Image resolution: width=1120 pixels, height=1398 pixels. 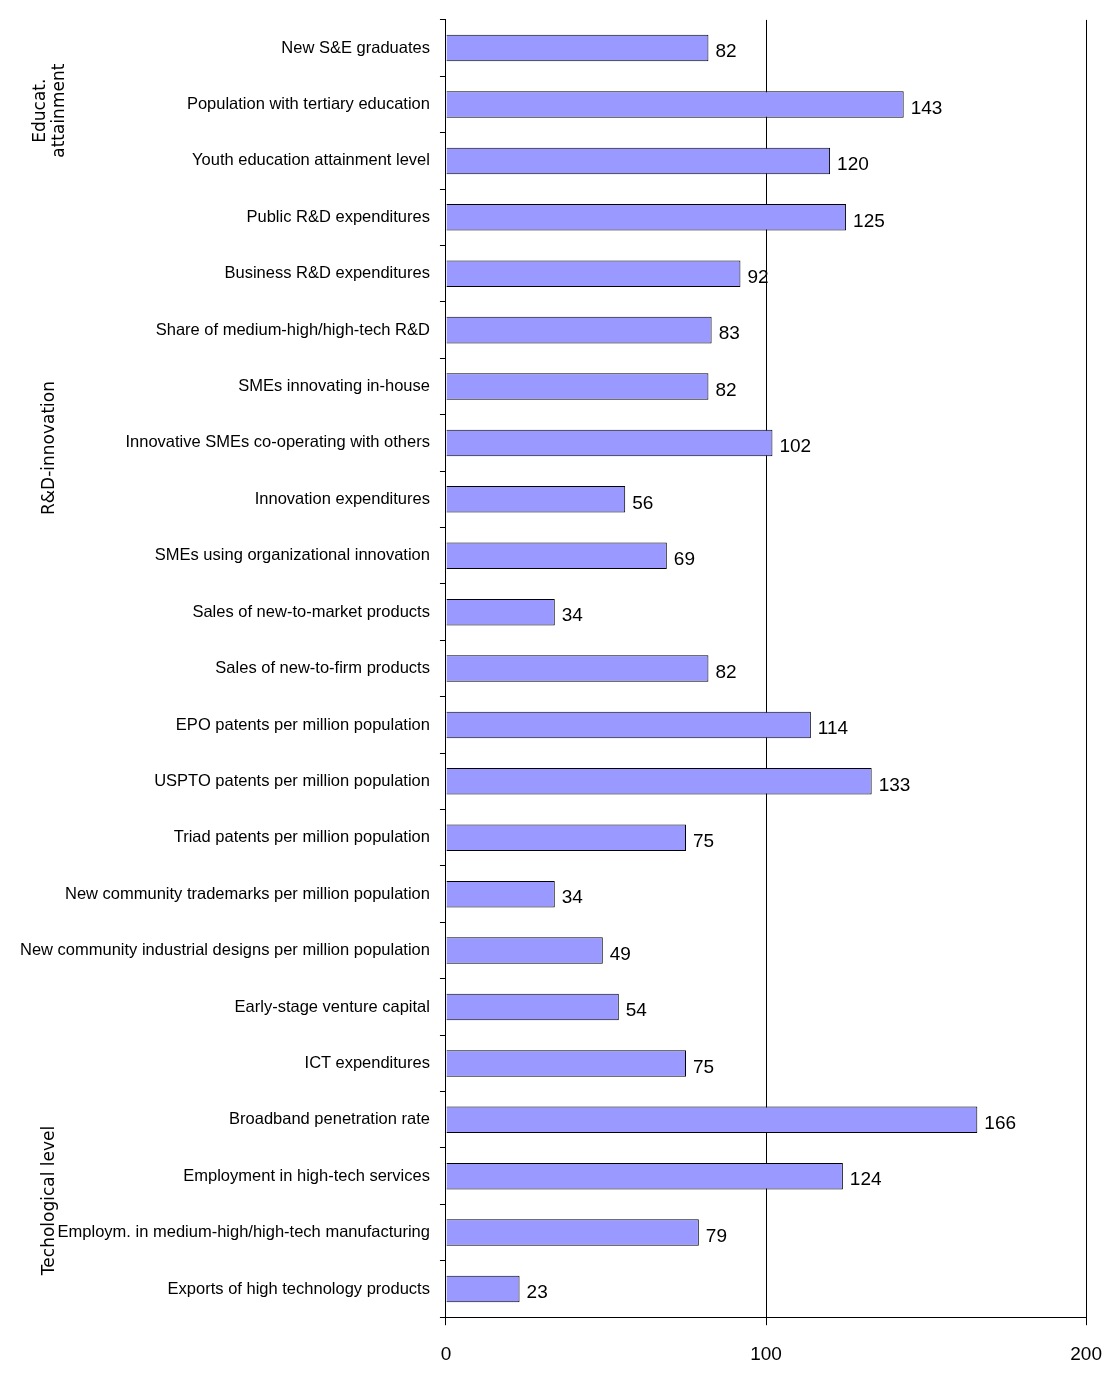 I want to click on data-label: 54, so click(x=636, y=1010).